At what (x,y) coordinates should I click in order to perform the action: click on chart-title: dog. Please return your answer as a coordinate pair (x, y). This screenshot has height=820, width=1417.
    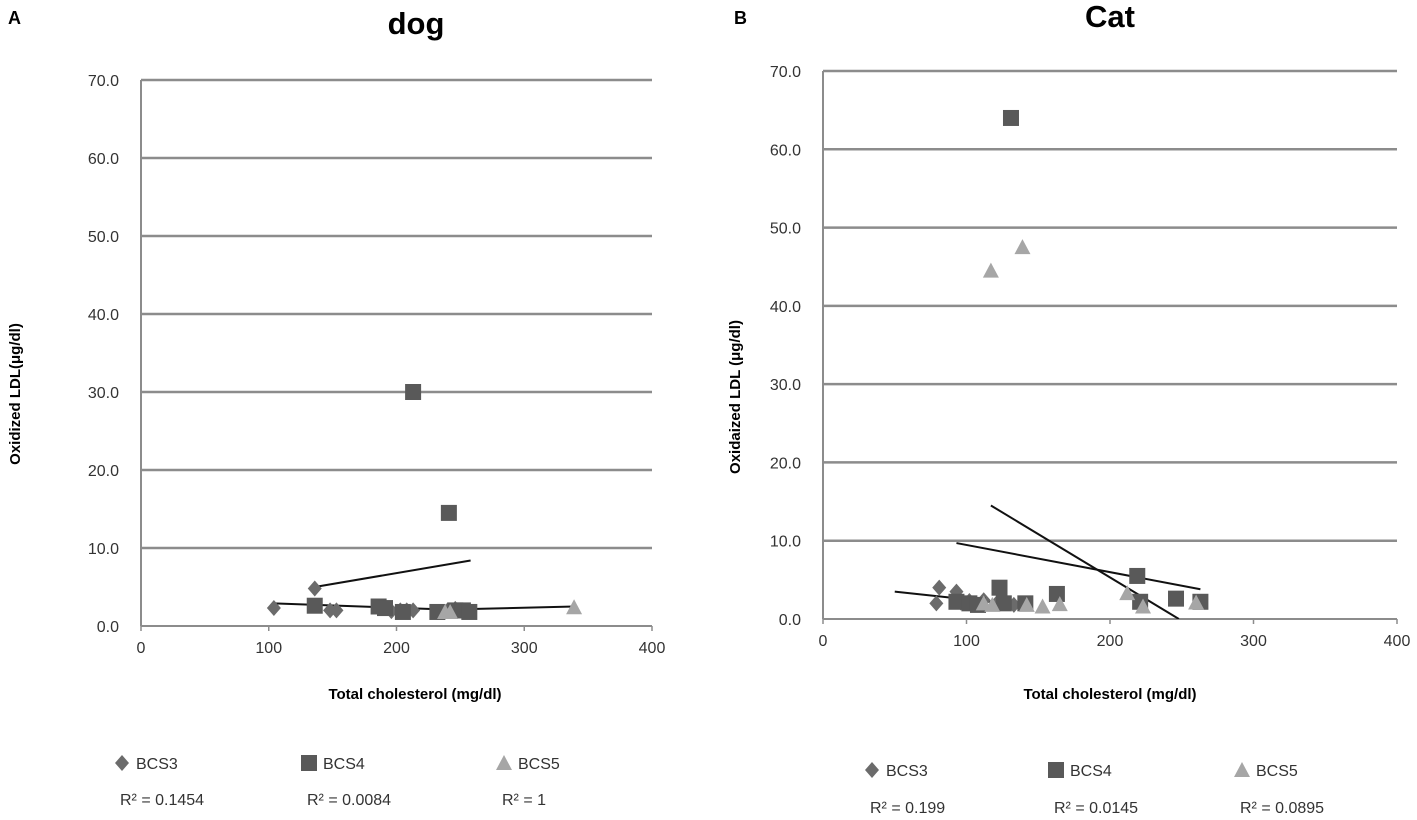
    Looking at the image, I should click on (416, 23).